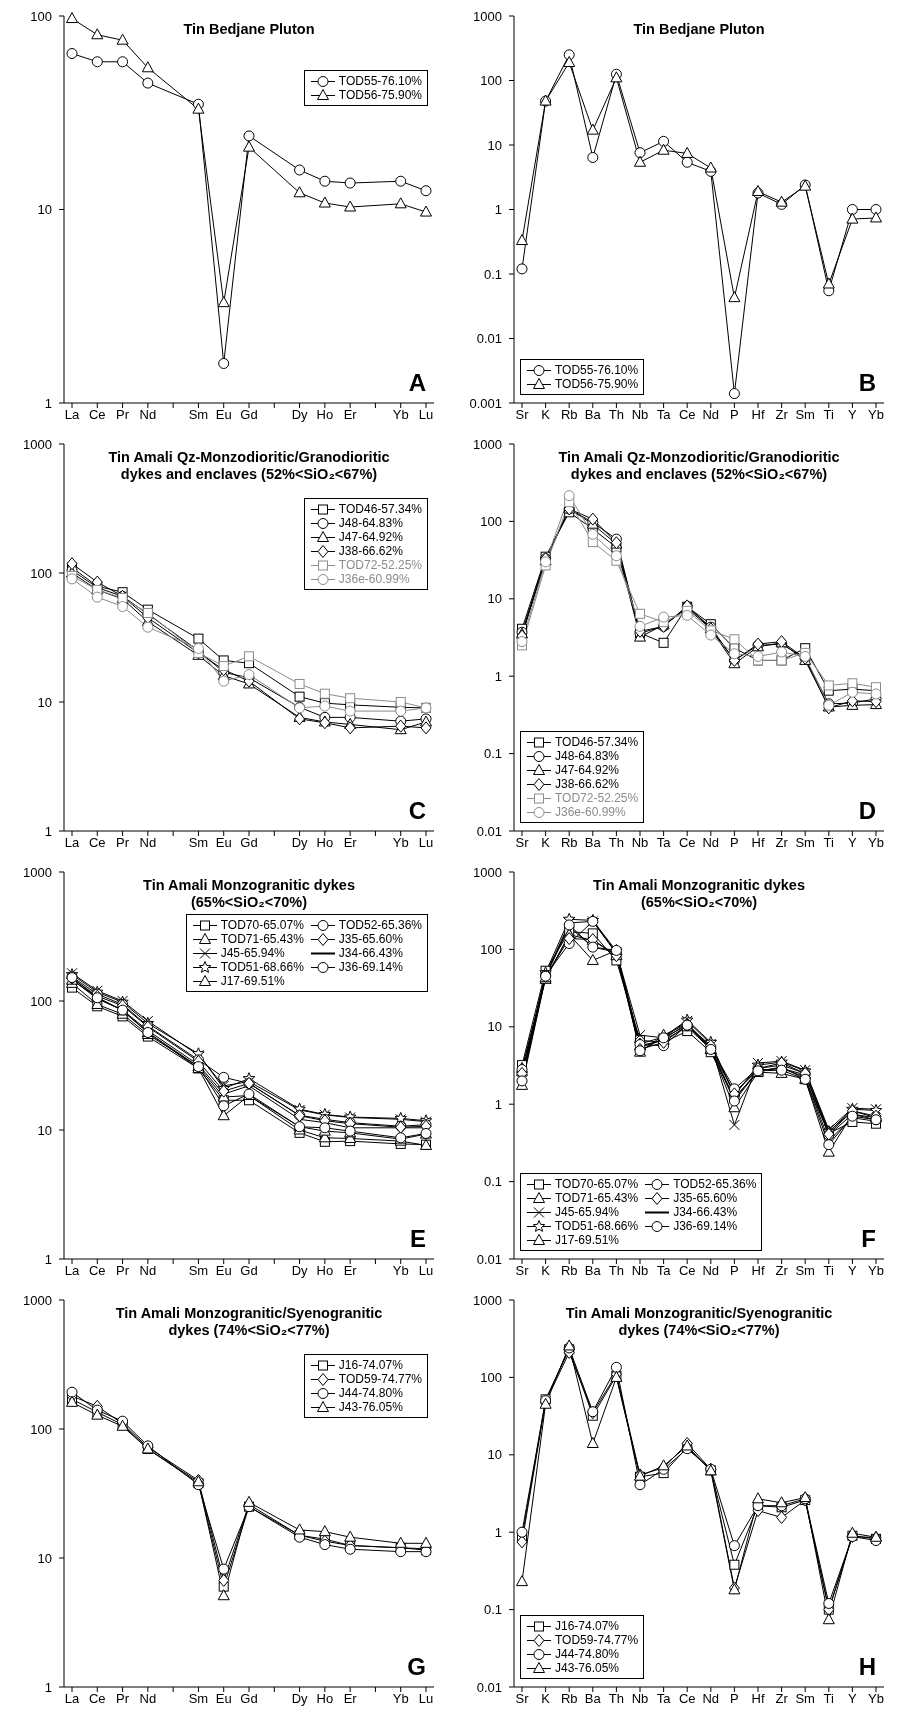  Describe the element at coordinates (782, 415) in the screenshot. I see `x-tick-label: Zr` at that location.